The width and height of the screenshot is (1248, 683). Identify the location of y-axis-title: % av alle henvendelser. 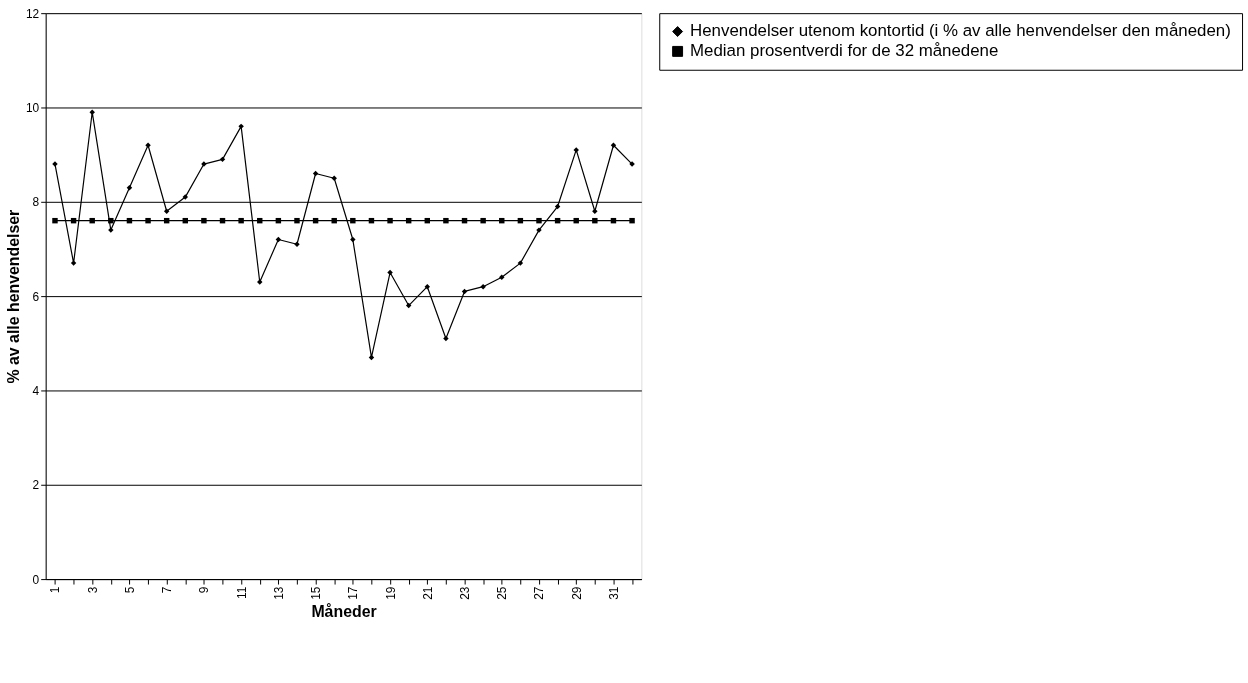
(14, 296).